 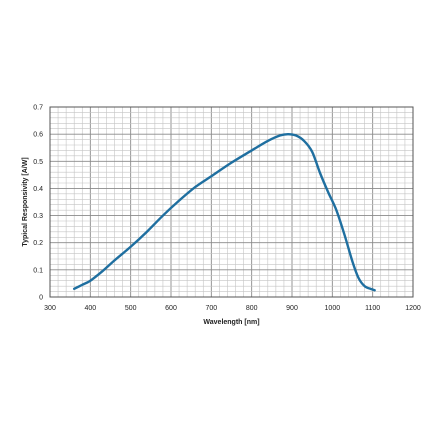 I want to click on x-tick-label: 600, so click(x=171, y=308).